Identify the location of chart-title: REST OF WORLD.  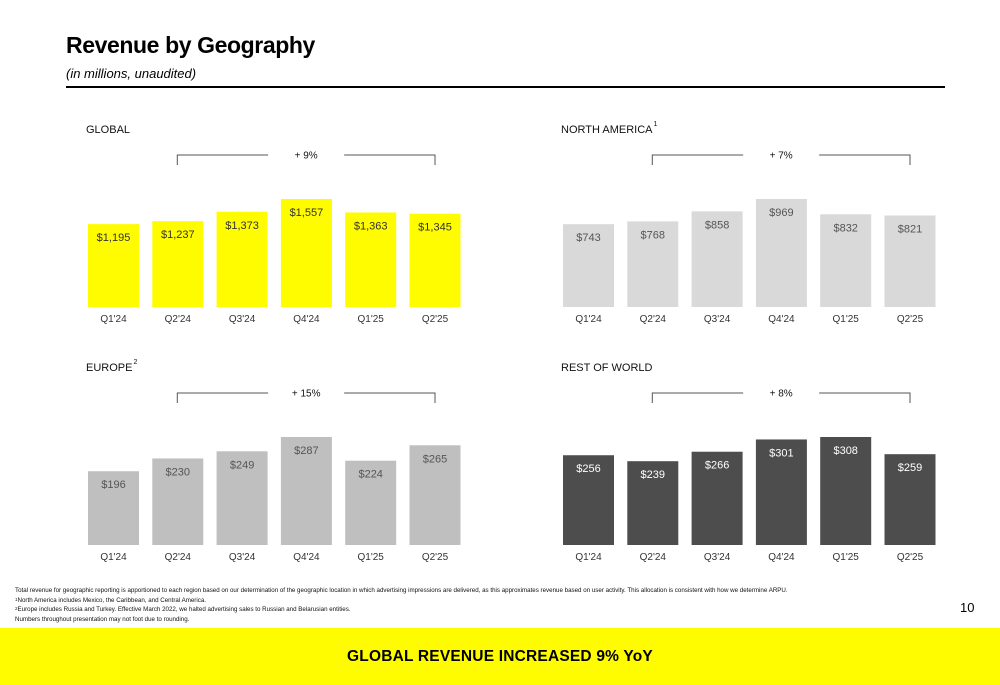
(607, 368).